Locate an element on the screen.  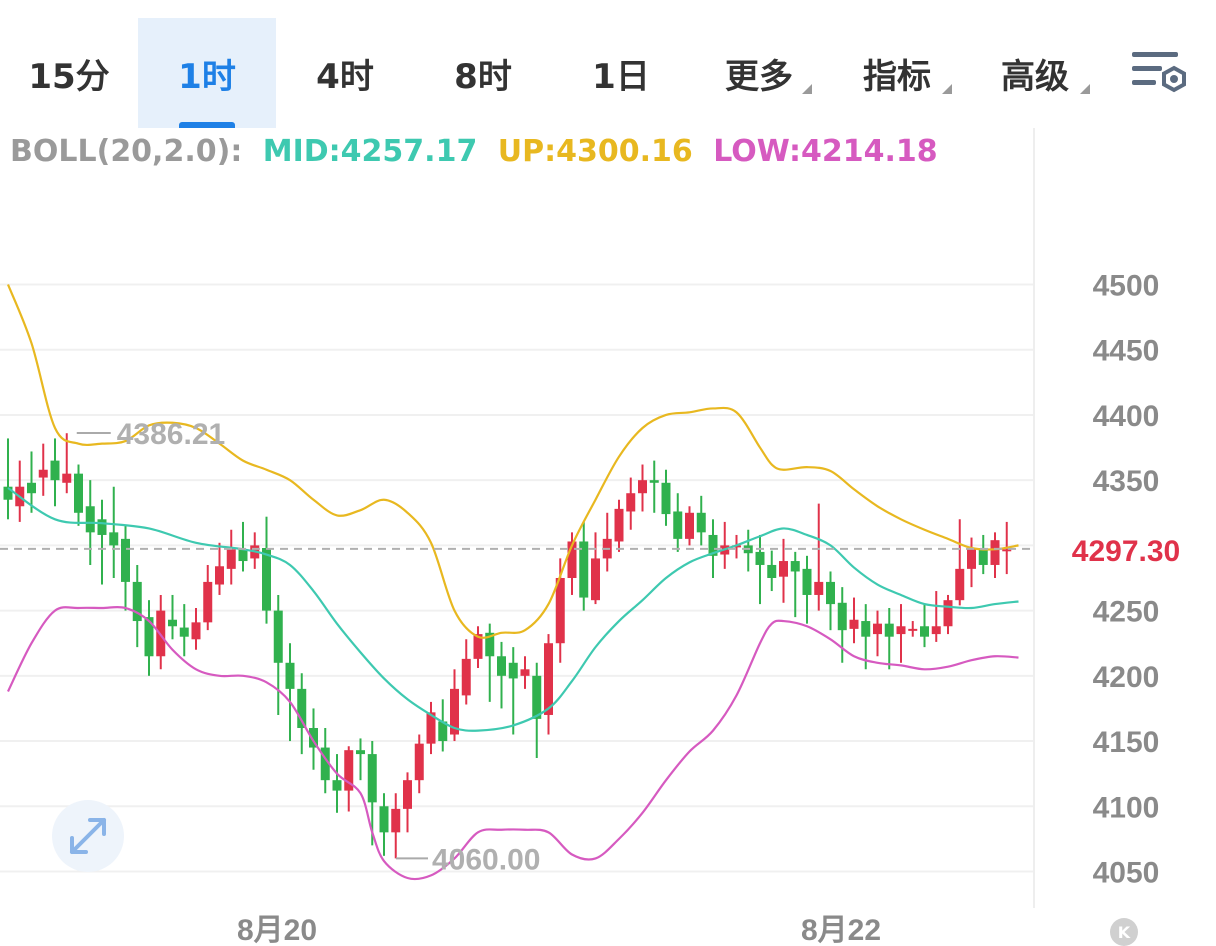
expand-arrows-icon is located at coordinates (88, 836).